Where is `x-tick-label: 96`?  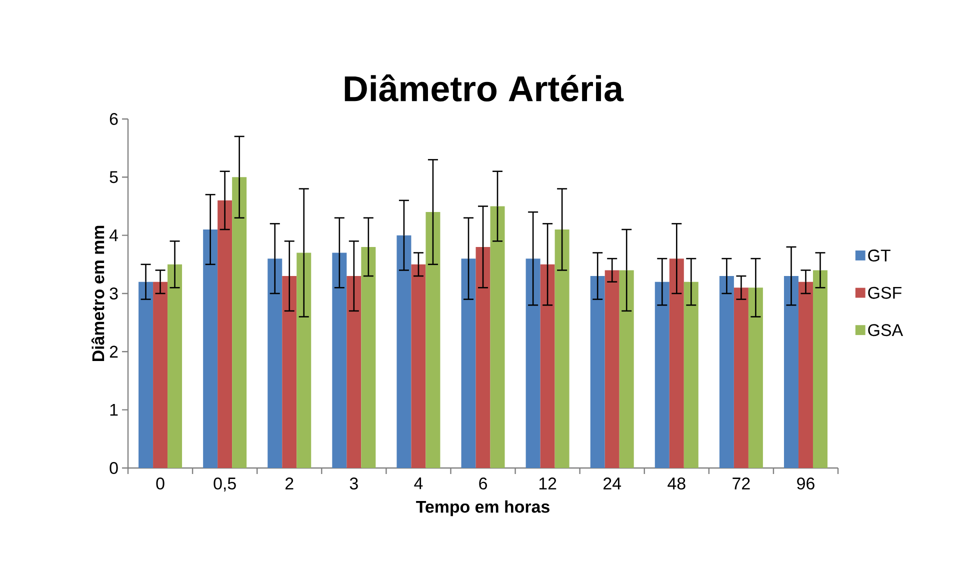
x-tick-label: 96 is located at coordinates (805, 484).